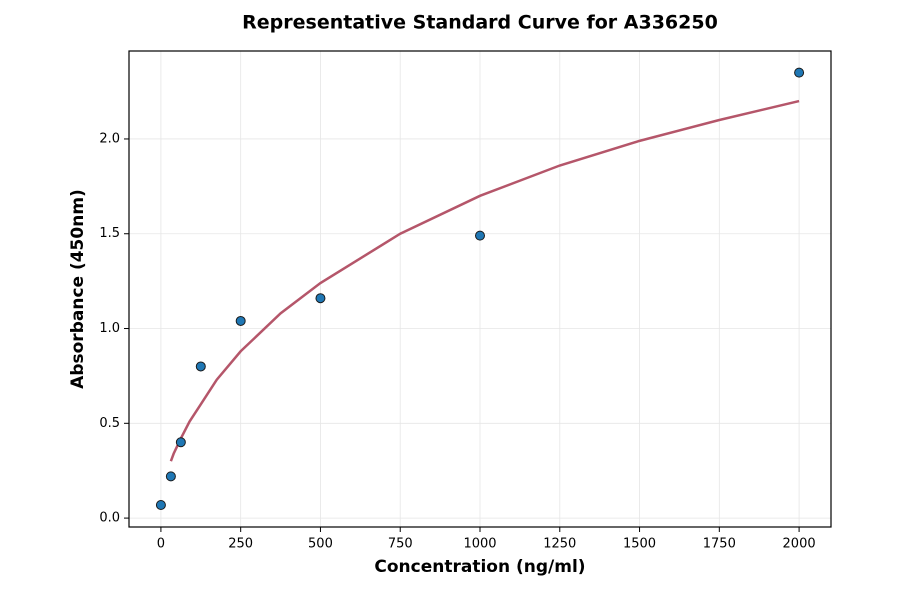  Describe the element at coordinates (161, 544) in the screenshot. I see `x-tick-label: 0` at that location.